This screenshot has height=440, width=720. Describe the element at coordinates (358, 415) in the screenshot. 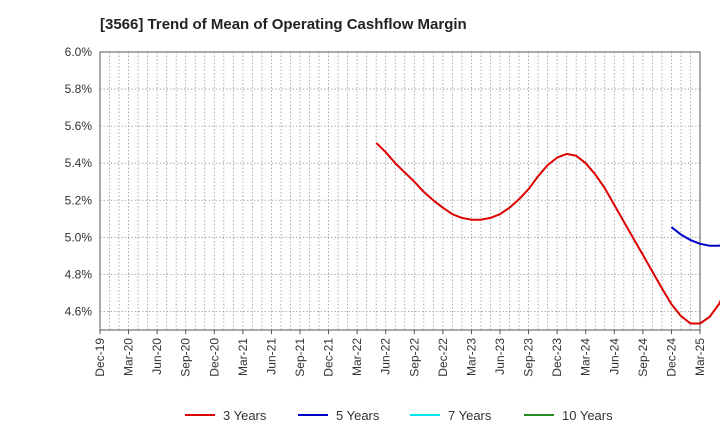

I see `legend-label-5-years: 5 Years` at that location.